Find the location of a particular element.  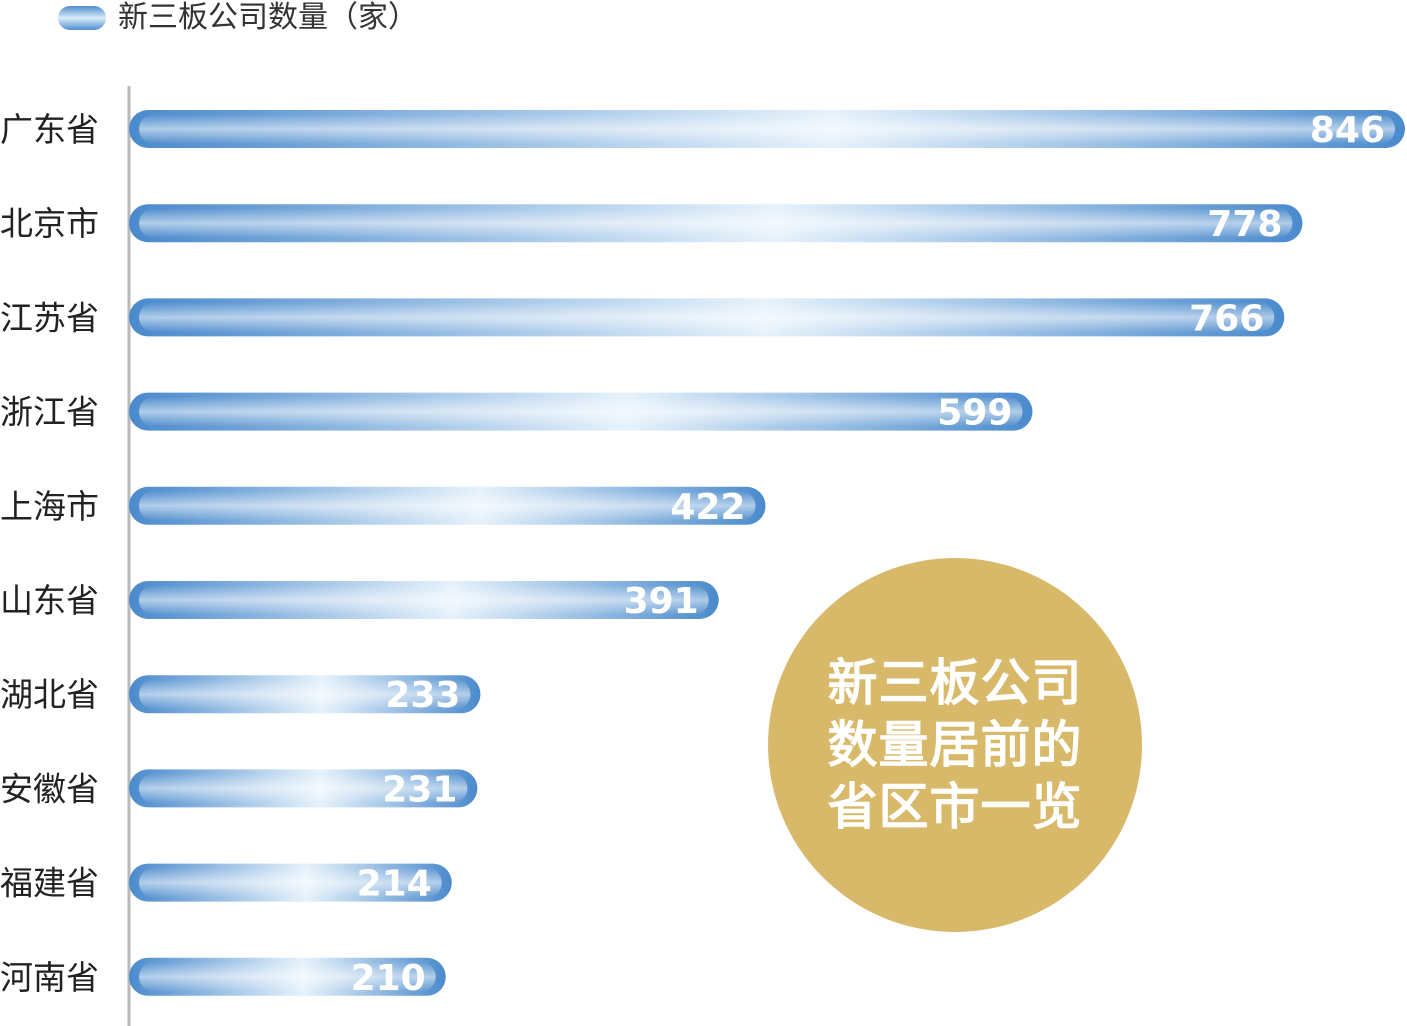

category-label: 北京市 is located at coordinates (49, 223).